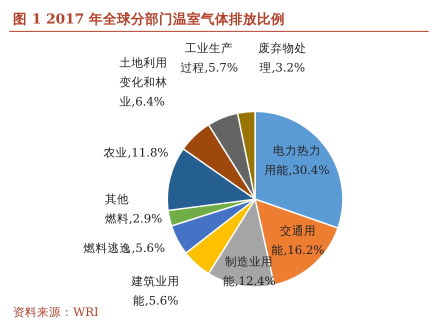  Describe the element at coordinates (125, 247) in the screenshot. I see `slice-label: 燃料逃逸,5.6%` at that location.